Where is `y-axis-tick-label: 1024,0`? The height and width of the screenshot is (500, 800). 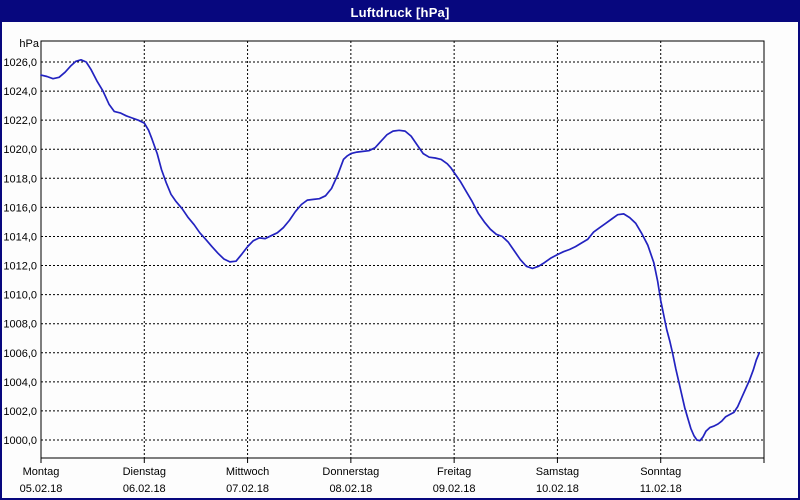
y-axis-tick-label: 1024,0 is located at coordinates (20, 92).